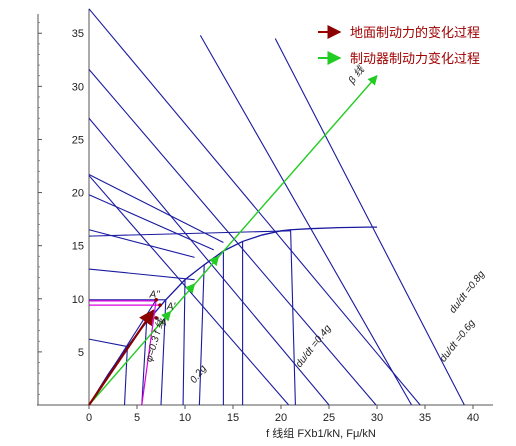 Image resolution: width=516 pixels, height=446 pixels. Describe the element at coordinates (78, 194) in the screenshot. I see `y-tick-label: 20` at that location.